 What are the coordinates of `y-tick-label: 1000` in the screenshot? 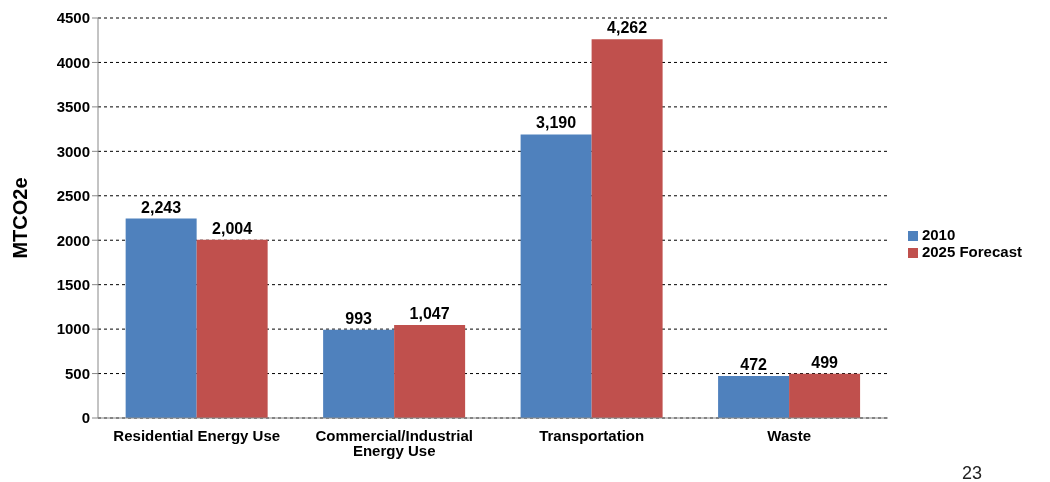 It's located at (73, 329).